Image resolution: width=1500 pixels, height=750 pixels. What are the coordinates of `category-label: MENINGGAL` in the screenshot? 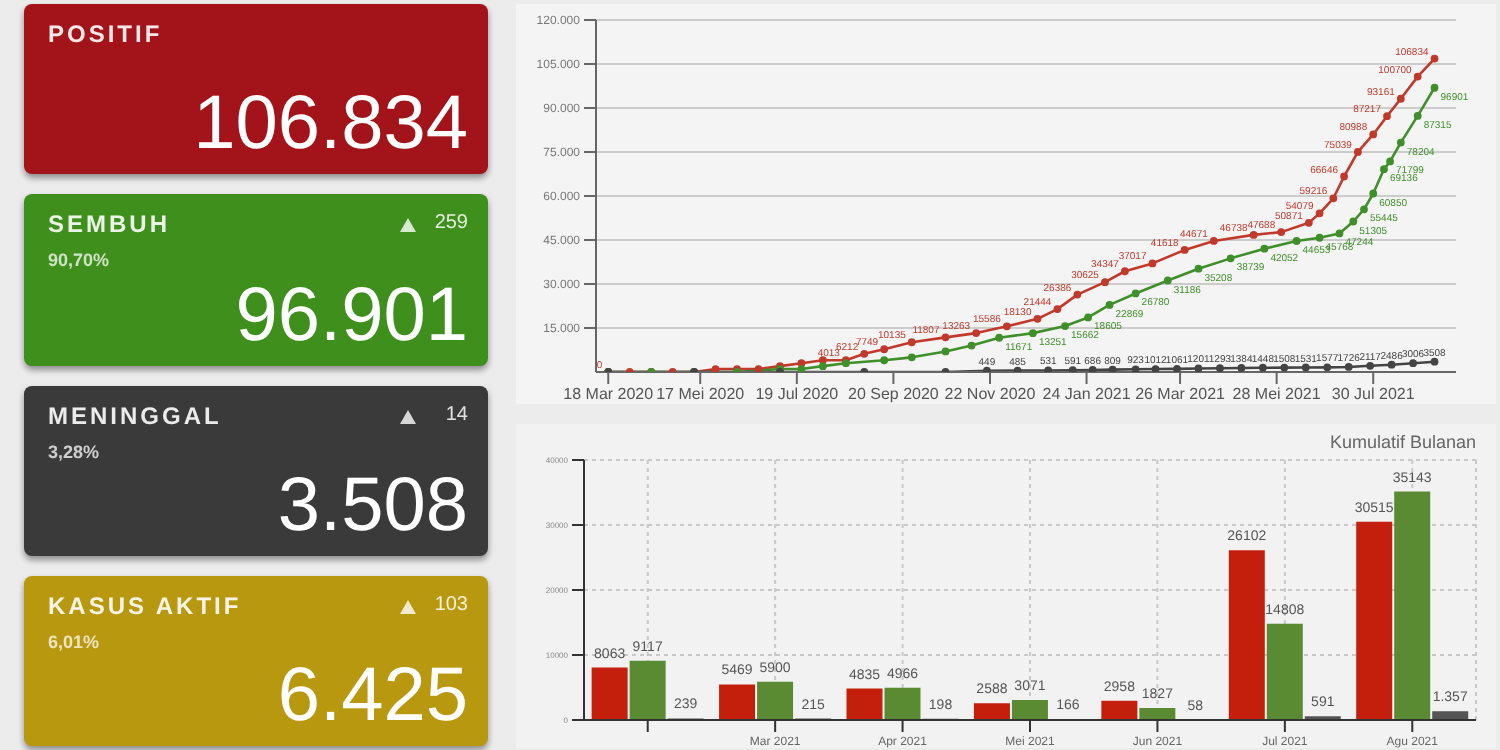 It's located at (135, 415).